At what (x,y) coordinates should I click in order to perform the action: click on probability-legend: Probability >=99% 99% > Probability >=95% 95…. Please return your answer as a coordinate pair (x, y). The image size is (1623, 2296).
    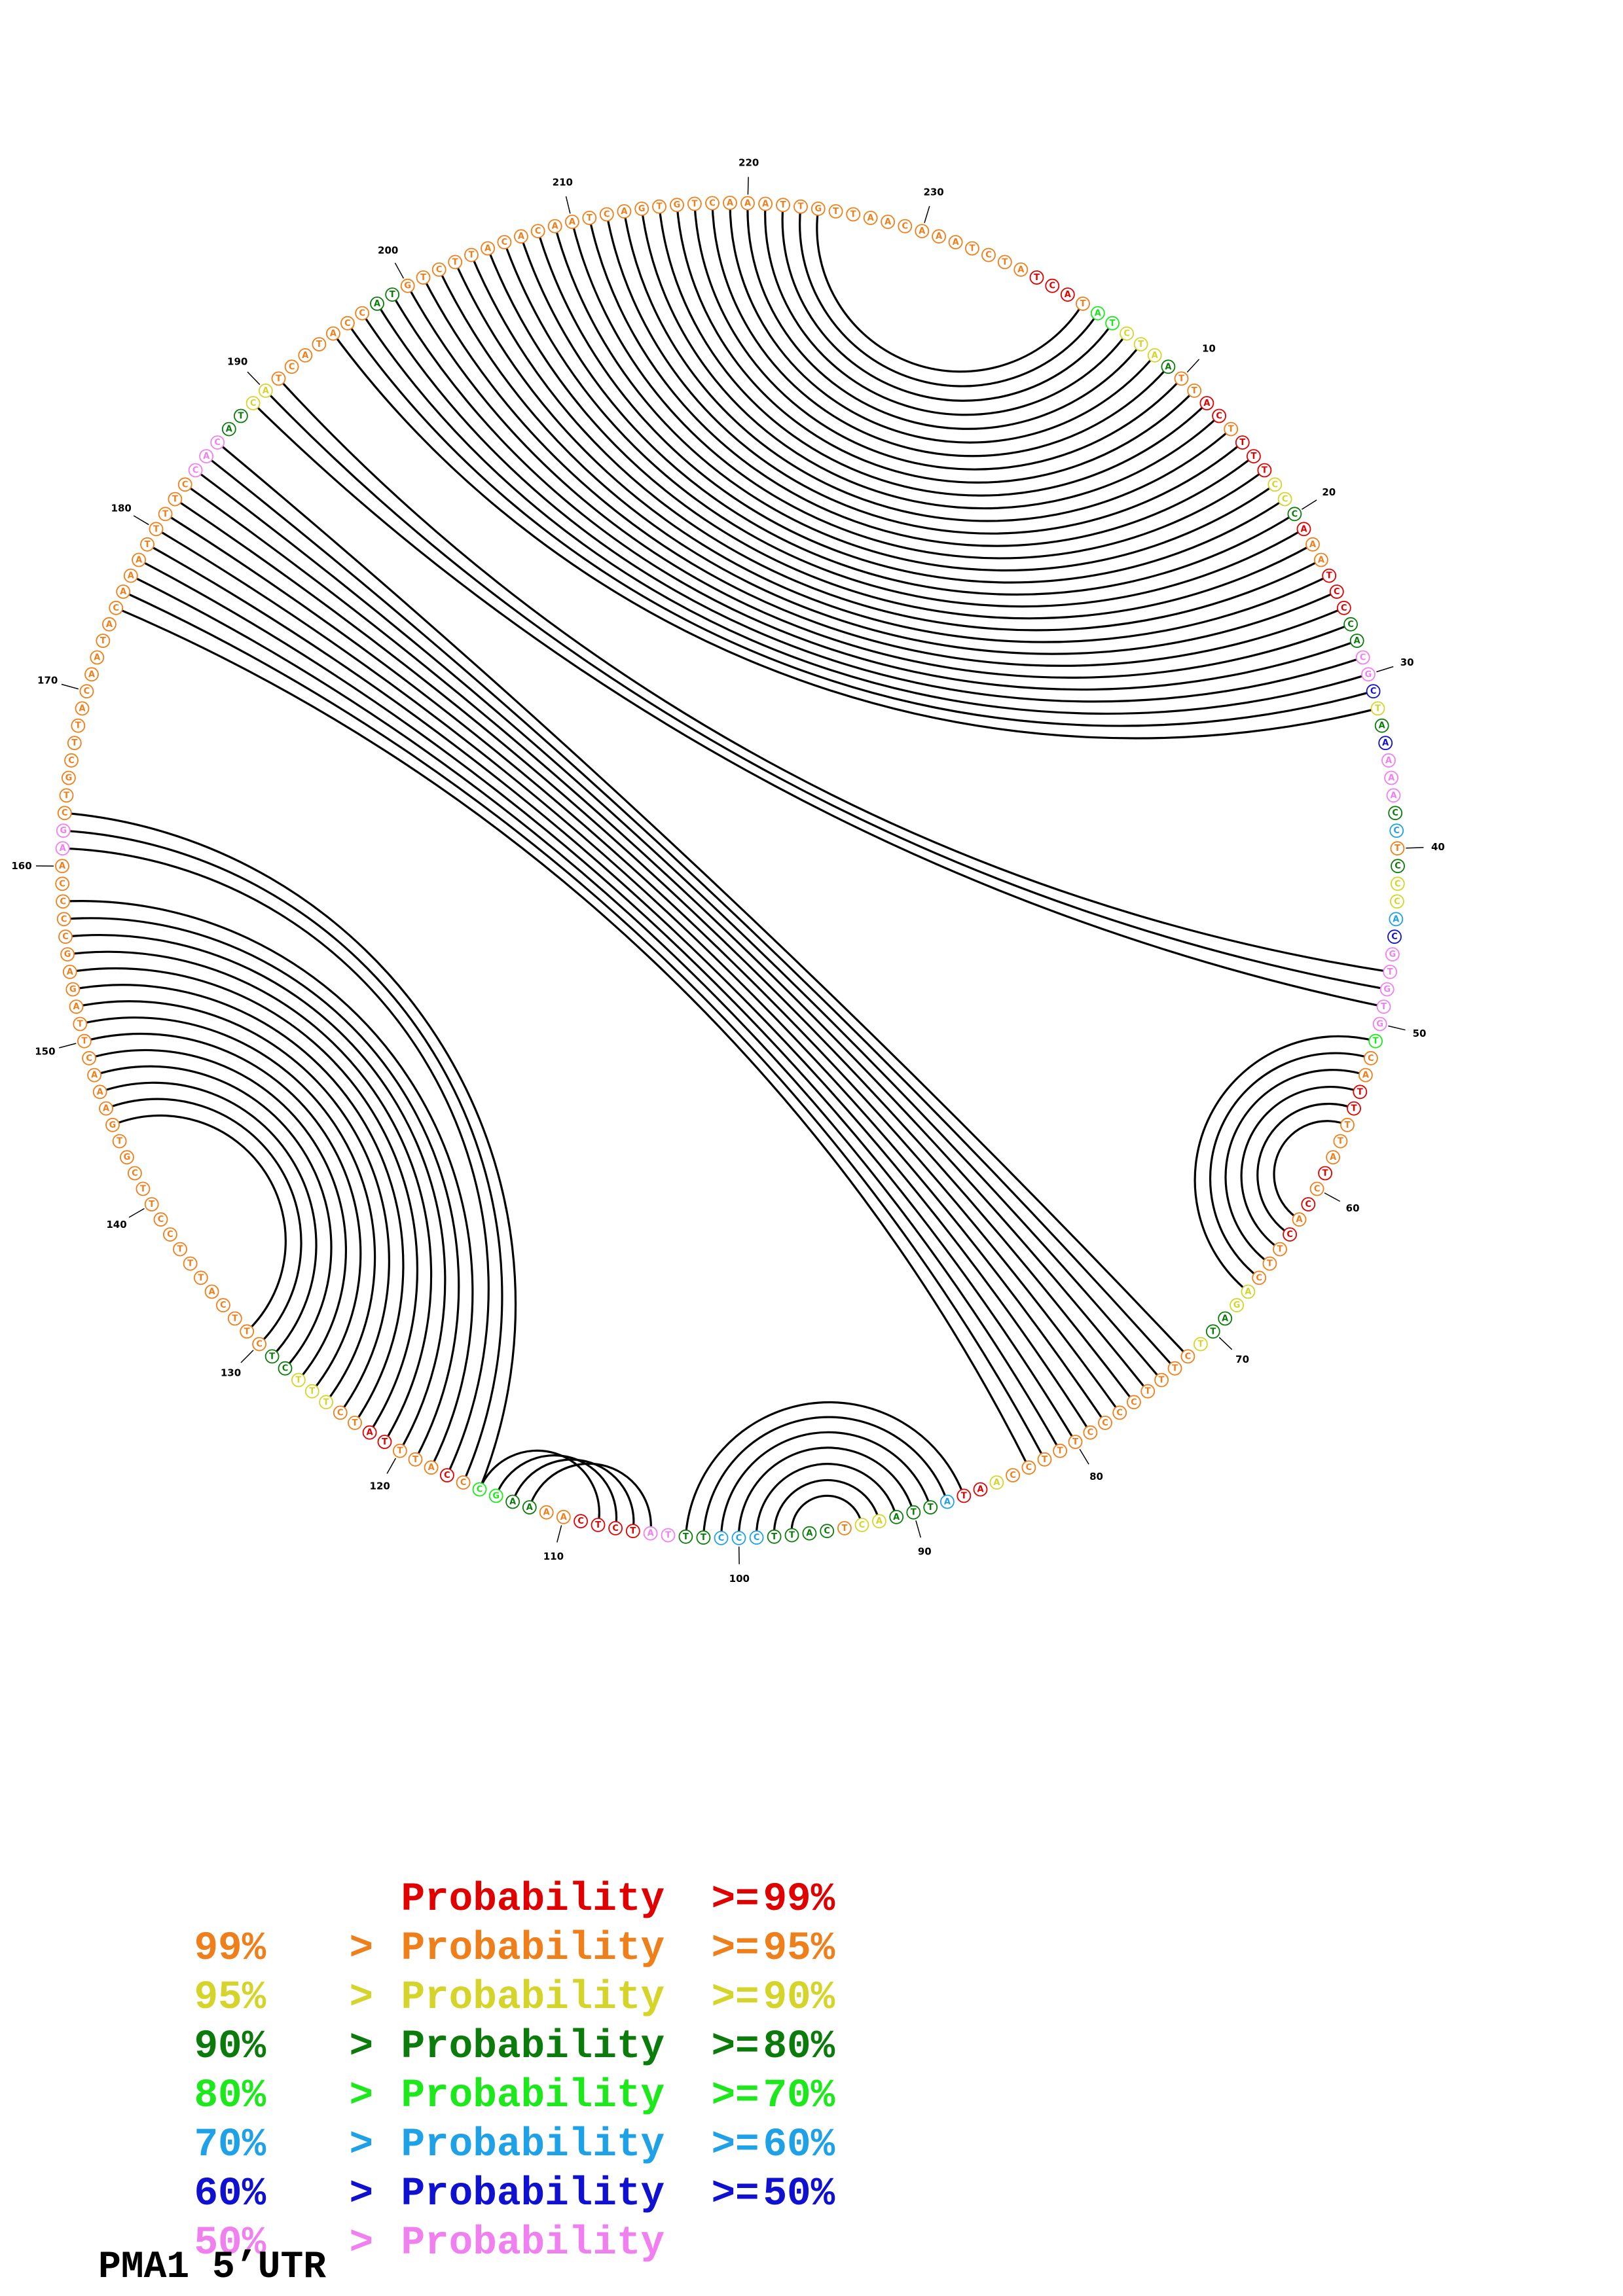
    Looking at the image, I should click on (466, 2046).